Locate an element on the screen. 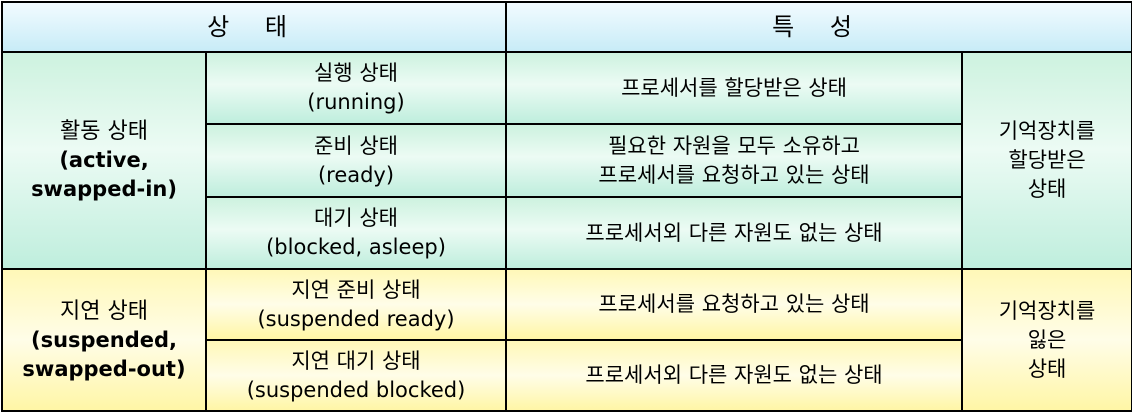 The height and width of the screenshot is (412, 1132). header-state: 상 태 is located at coordinates (254, 27).